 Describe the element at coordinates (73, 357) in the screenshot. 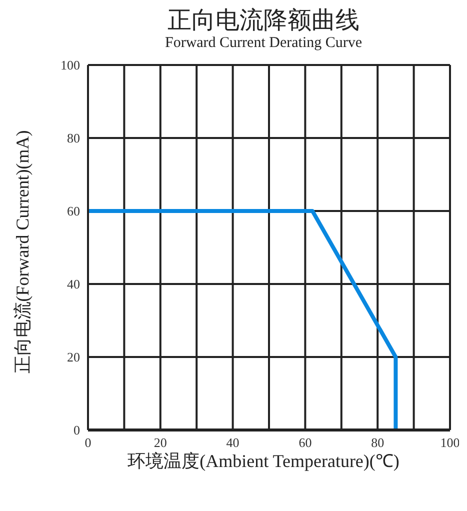

I see `y-tick-label: 20` at that location.